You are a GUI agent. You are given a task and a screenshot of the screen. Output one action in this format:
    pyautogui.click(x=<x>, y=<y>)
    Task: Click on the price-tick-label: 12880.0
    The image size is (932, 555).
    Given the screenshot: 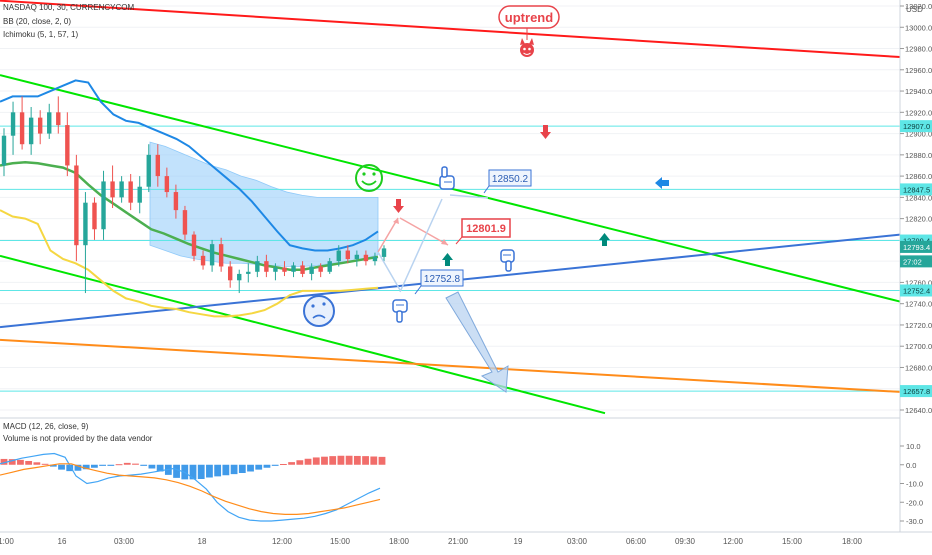 What is the action you would take?
    pyautogui.click(x=918, y=155)
    